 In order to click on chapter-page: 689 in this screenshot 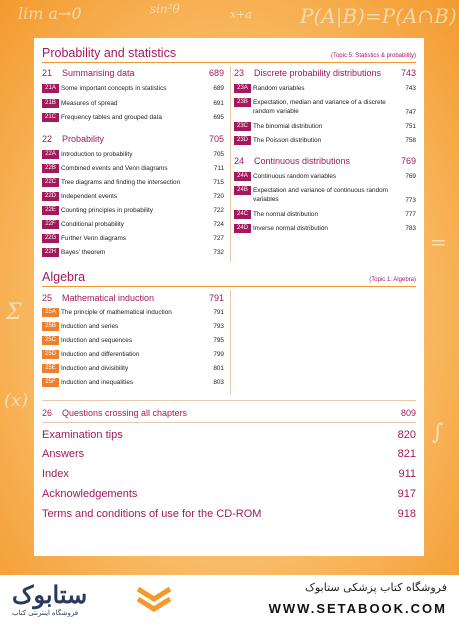, I will do `click(216, 73)`.